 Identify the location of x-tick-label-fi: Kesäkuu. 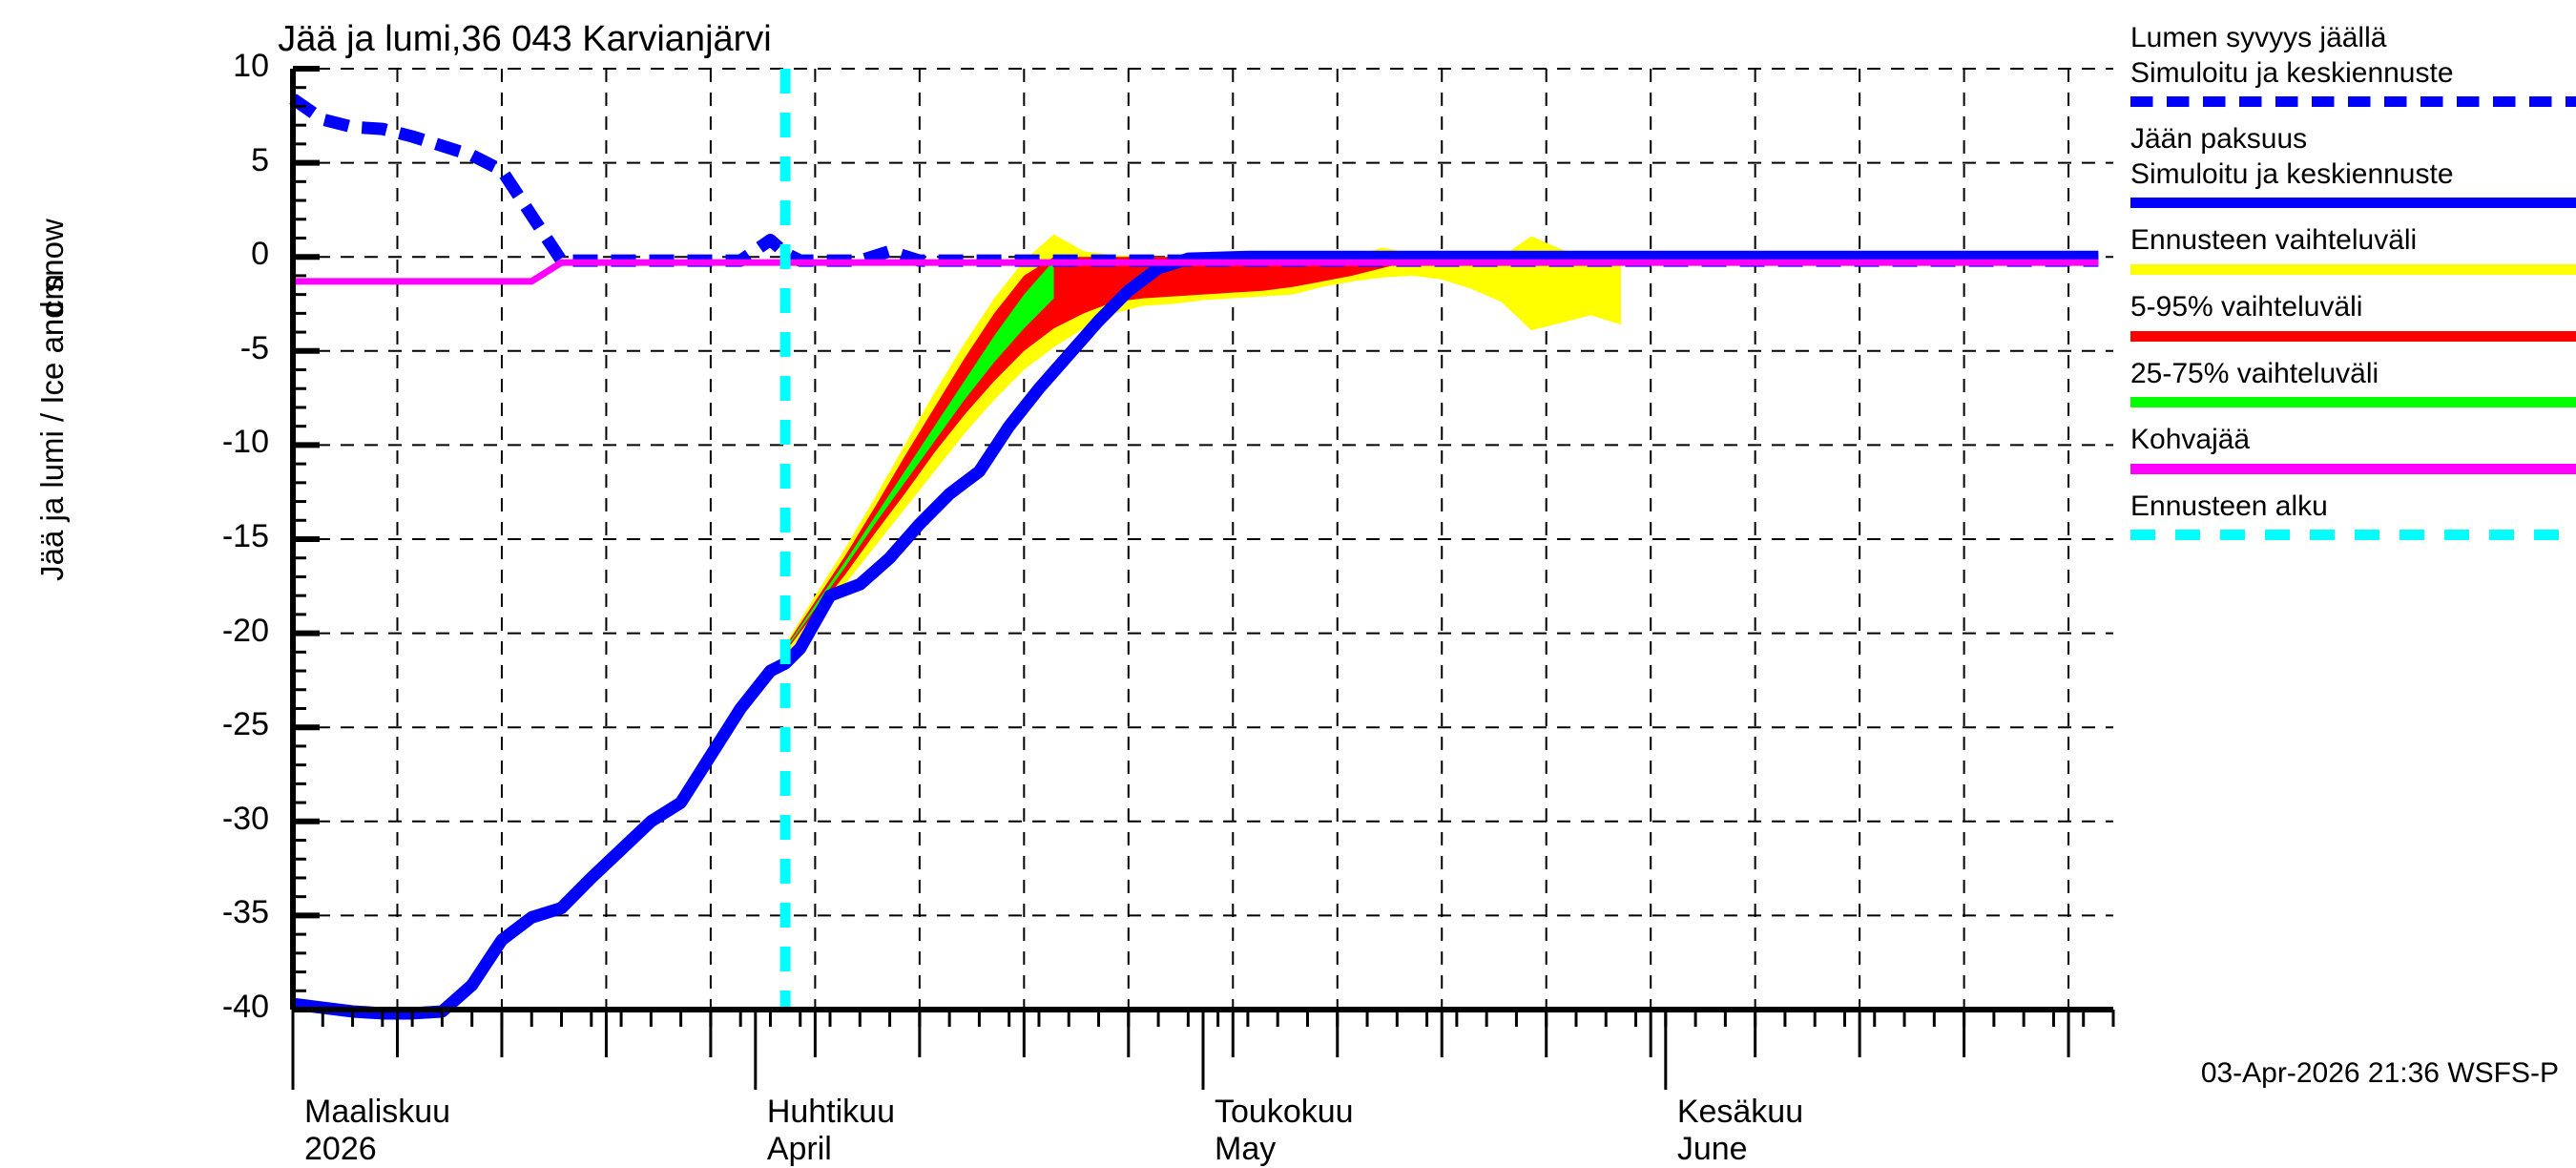
(1740, 1112).